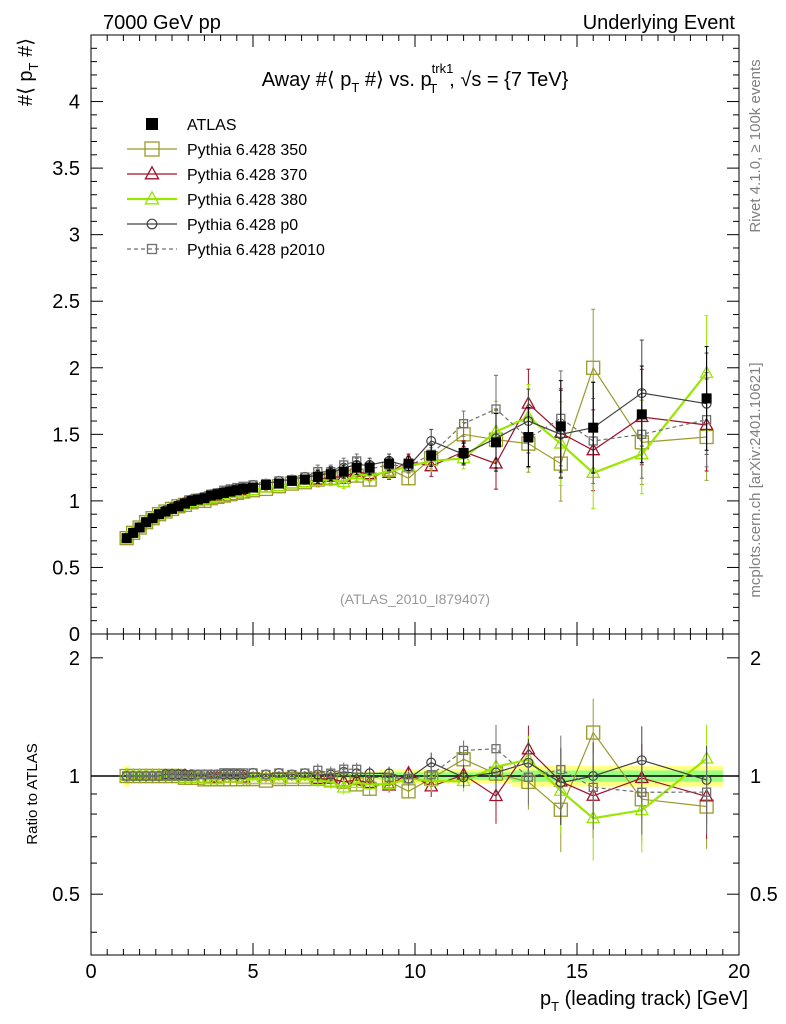 The image size is (786, 1024). I want to click on y-axis-label-main: #⟨ pT #⟩, so click(28, 72).